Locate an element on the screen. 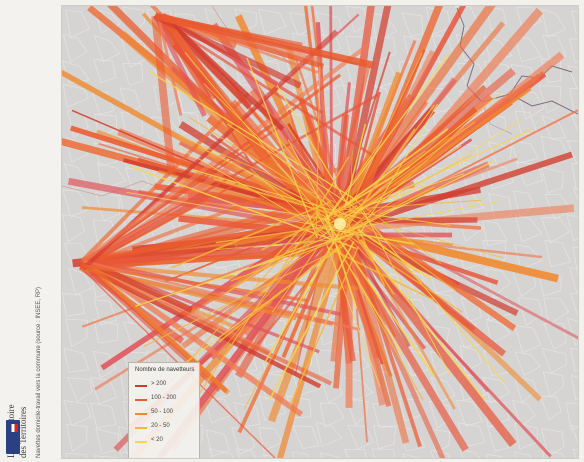 The image size is (584, 462). republique-francaise-logo is located at coordinates (13, 437).